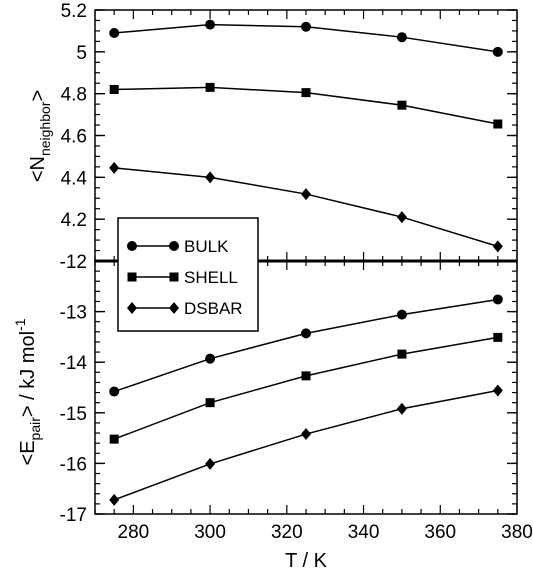  Describe the element at coordinates (73, 262) in the screenshot. I see `bottom-y-tick-label: -12` at that location.